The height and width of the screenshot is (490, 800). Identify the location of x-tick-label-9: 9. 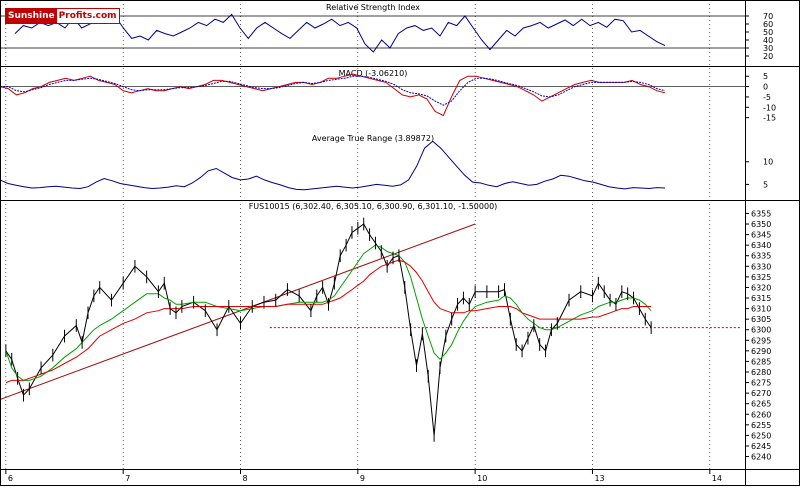
(362, 478).